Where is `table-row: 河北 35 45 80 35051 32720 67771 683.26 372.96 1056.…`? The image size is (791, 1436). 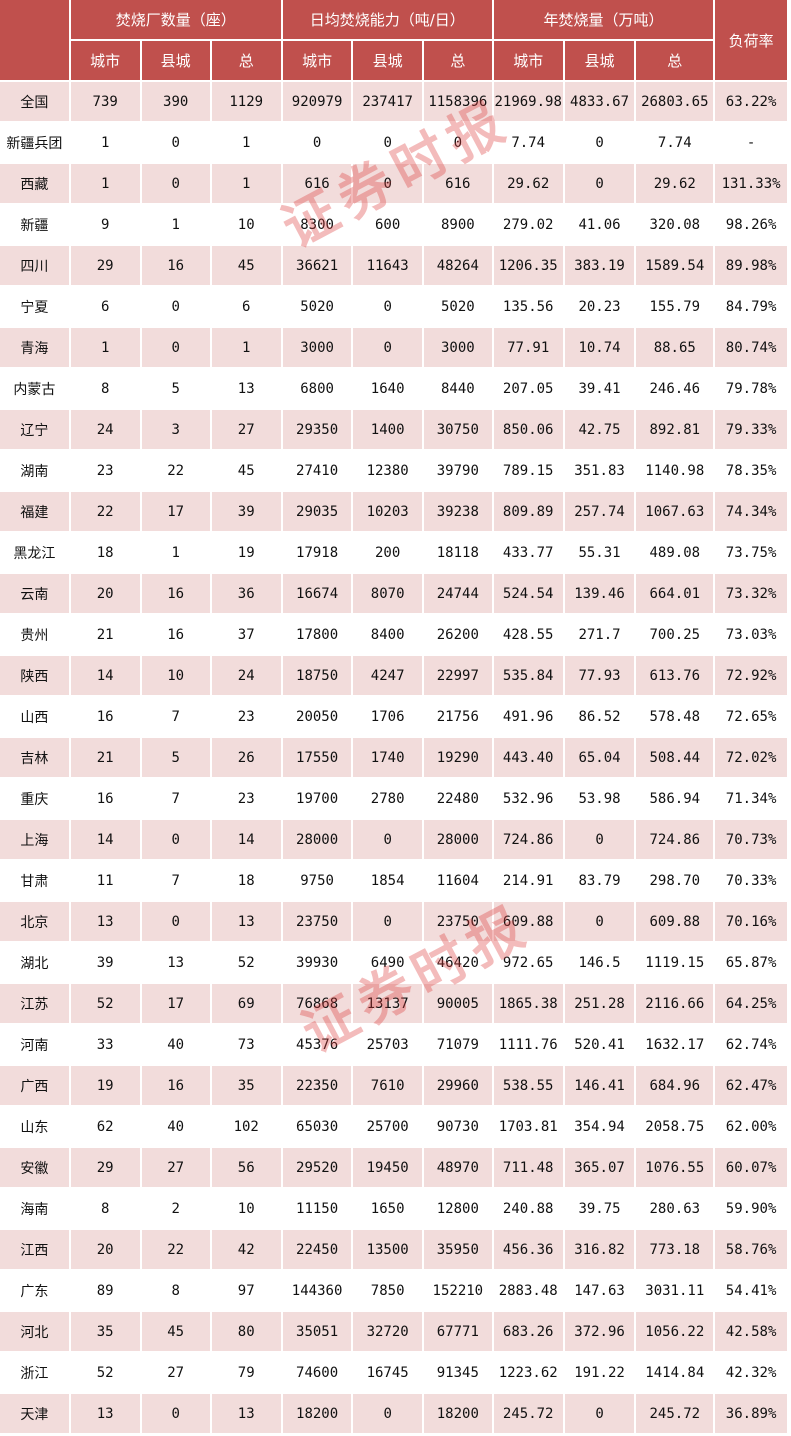
table-row: 河北 35 45 80 35051 32720 67771 683.26 372.96 1056.… is located at coordinates (393, 1331).